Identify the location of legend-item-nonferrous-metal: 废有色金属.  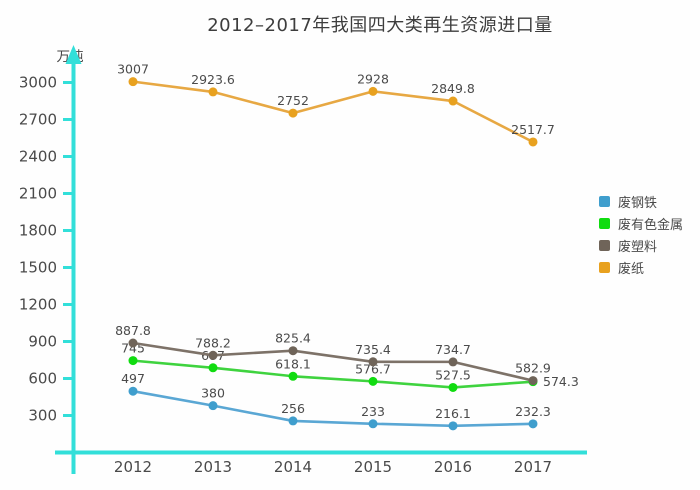
(641, 223).